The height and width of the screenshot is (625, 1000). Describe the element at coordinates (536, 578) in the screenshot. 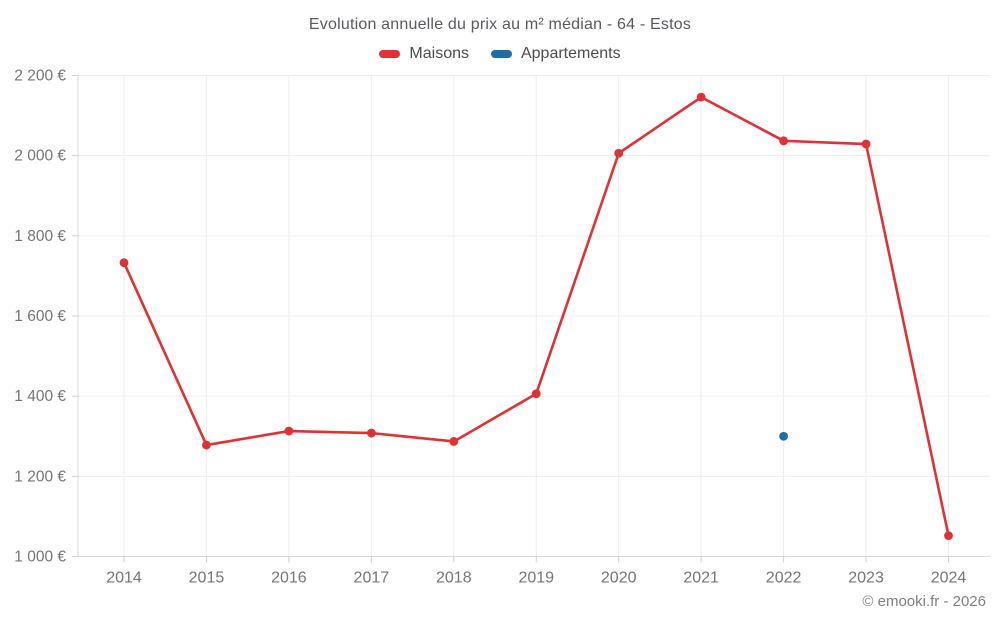

I see `x-axis-tick-label: 2019` at that location.